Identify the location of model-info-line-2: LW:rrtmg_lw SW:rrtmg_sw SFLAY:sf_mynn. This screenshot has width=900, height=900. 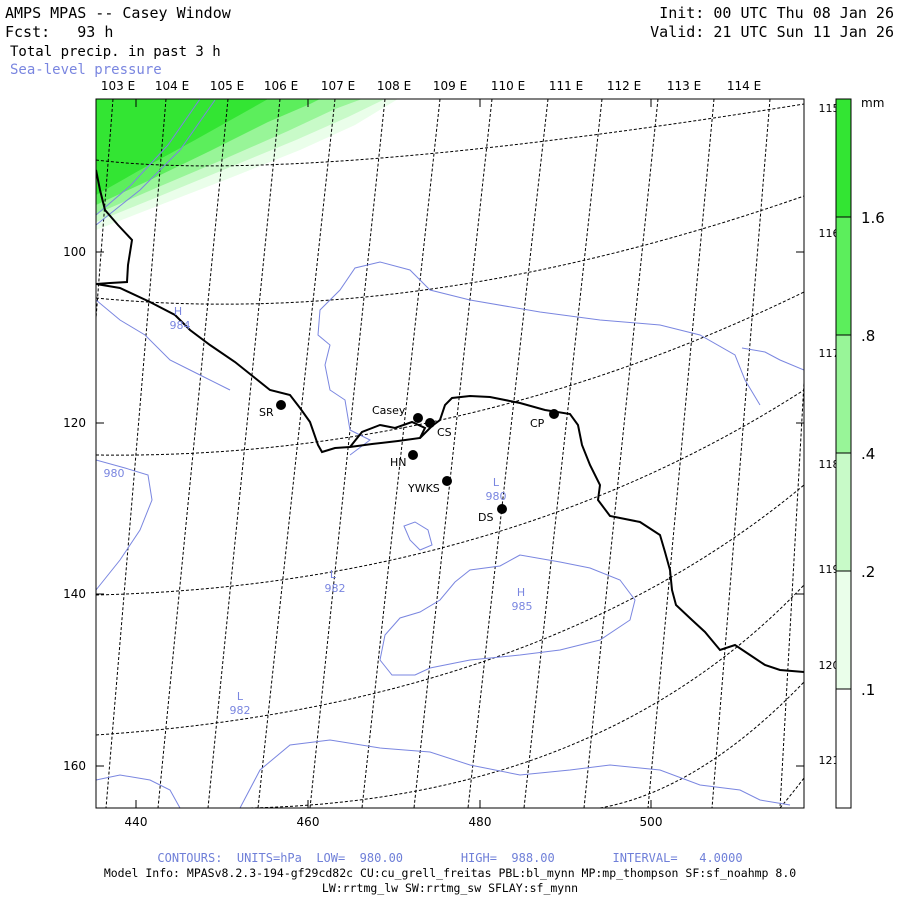
(450, 888).